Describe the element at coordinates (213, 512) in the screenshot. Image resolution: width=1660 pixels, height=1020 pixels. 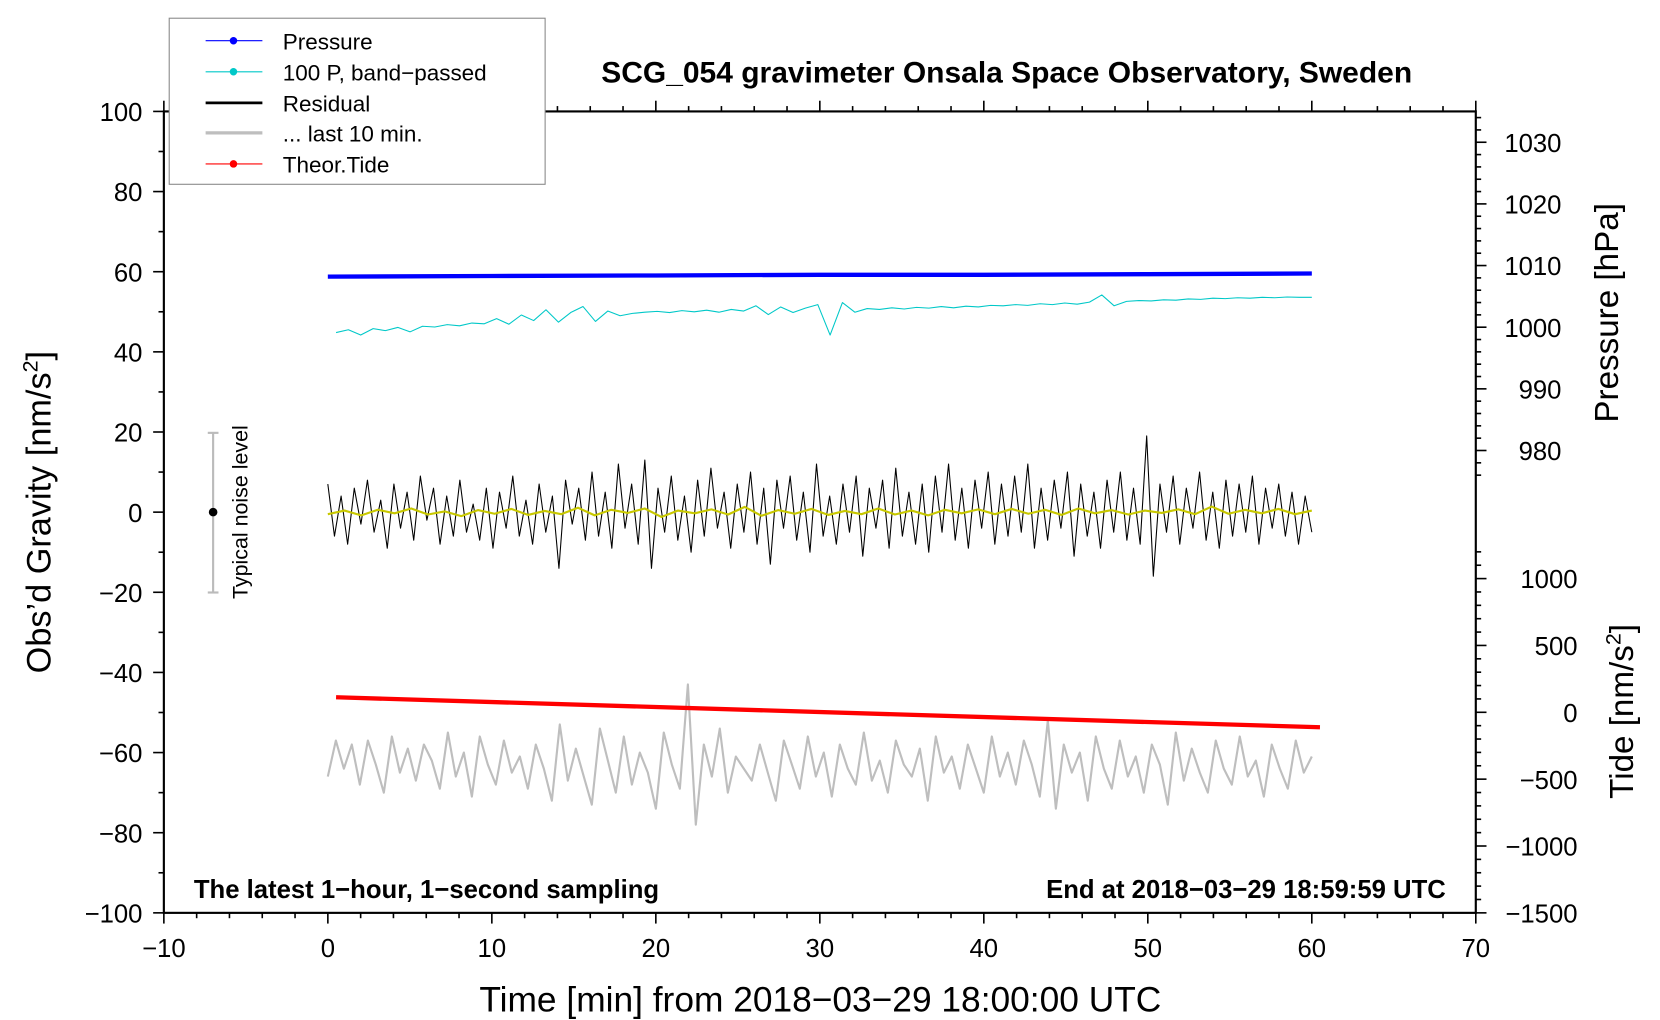
I see `noise-level-indicator` at that location.